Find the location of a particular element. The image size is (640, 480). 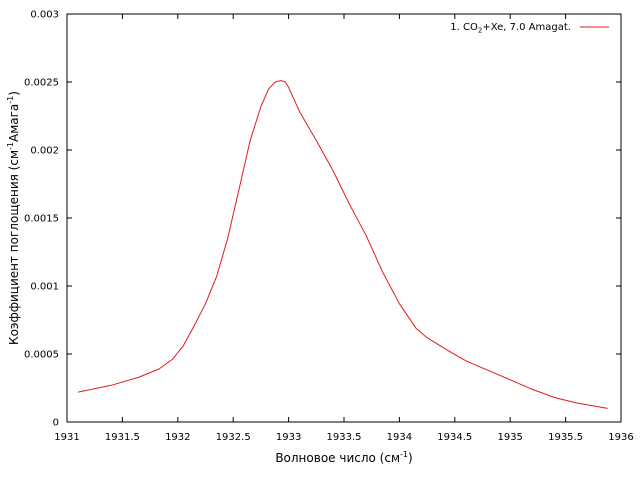

legend-label-subscript: 2 is located at coordinates (480, 31).